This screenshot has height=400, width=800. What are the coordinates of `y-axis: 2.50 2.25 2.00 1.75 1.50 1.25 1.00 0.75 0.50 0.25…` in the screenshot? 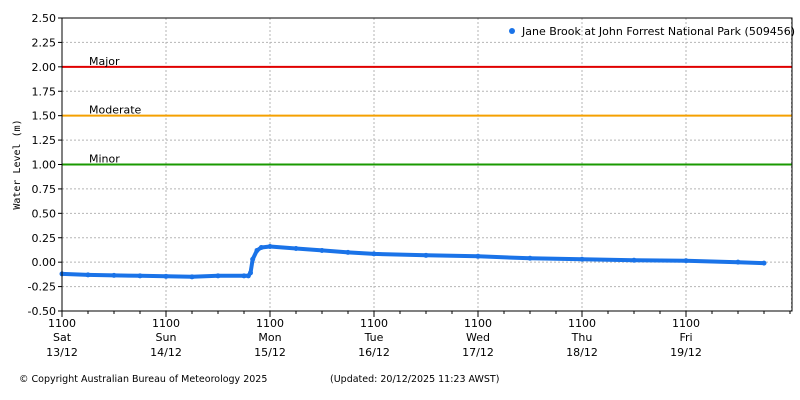 It's located at (45, 165).